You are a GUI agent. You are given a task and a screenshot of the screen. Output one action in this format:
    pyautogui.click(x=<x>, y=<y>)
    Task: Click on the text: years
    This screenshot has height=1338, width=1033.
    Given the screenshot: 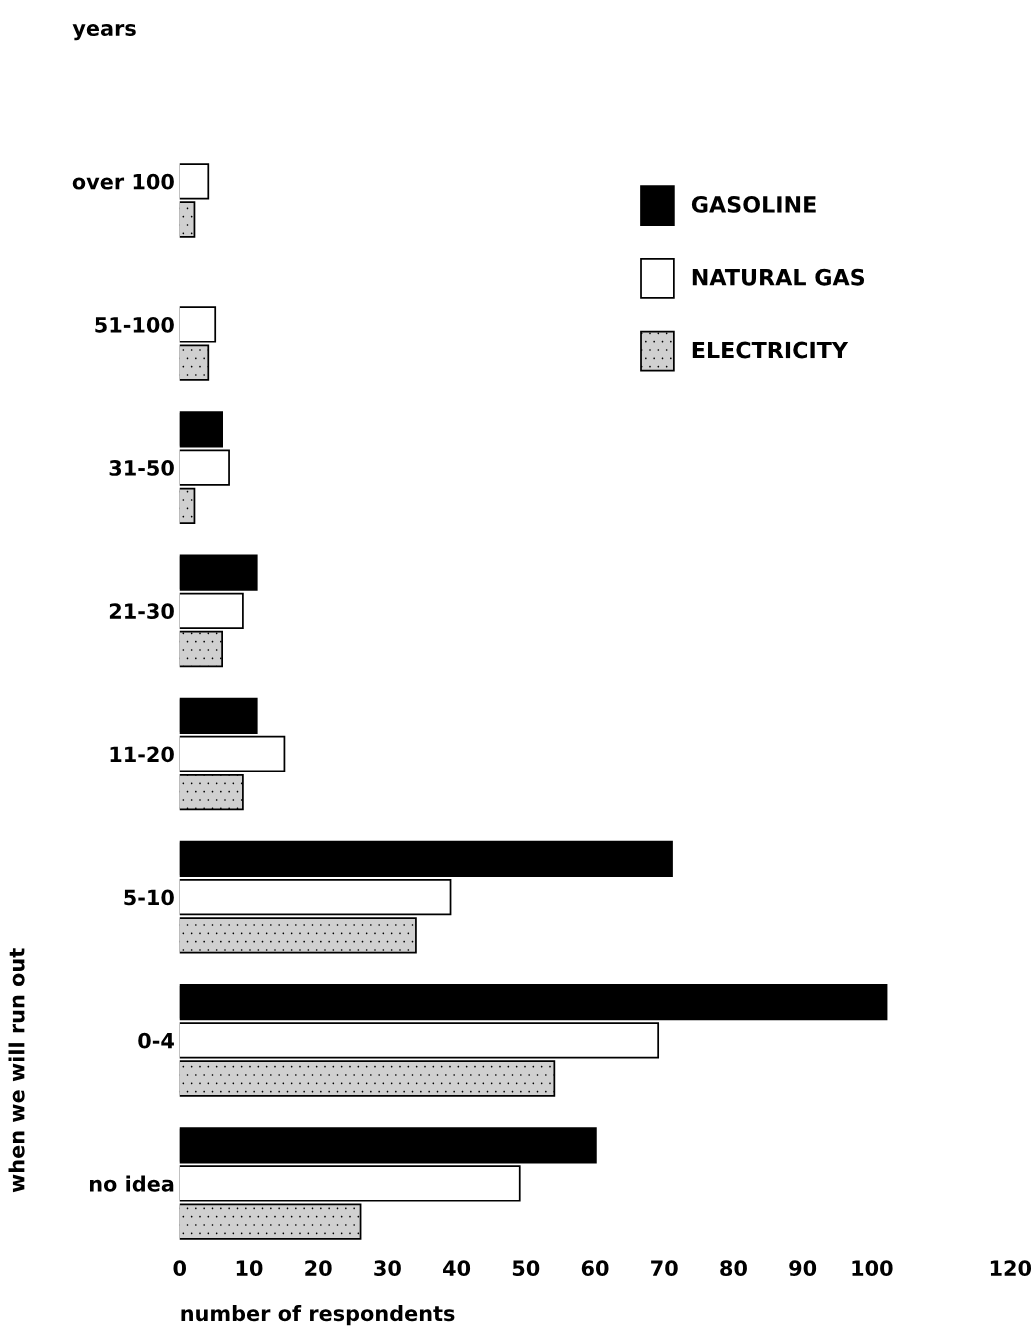 What is the action you would take?
    pyautogui.click(x=104, y=32)
    